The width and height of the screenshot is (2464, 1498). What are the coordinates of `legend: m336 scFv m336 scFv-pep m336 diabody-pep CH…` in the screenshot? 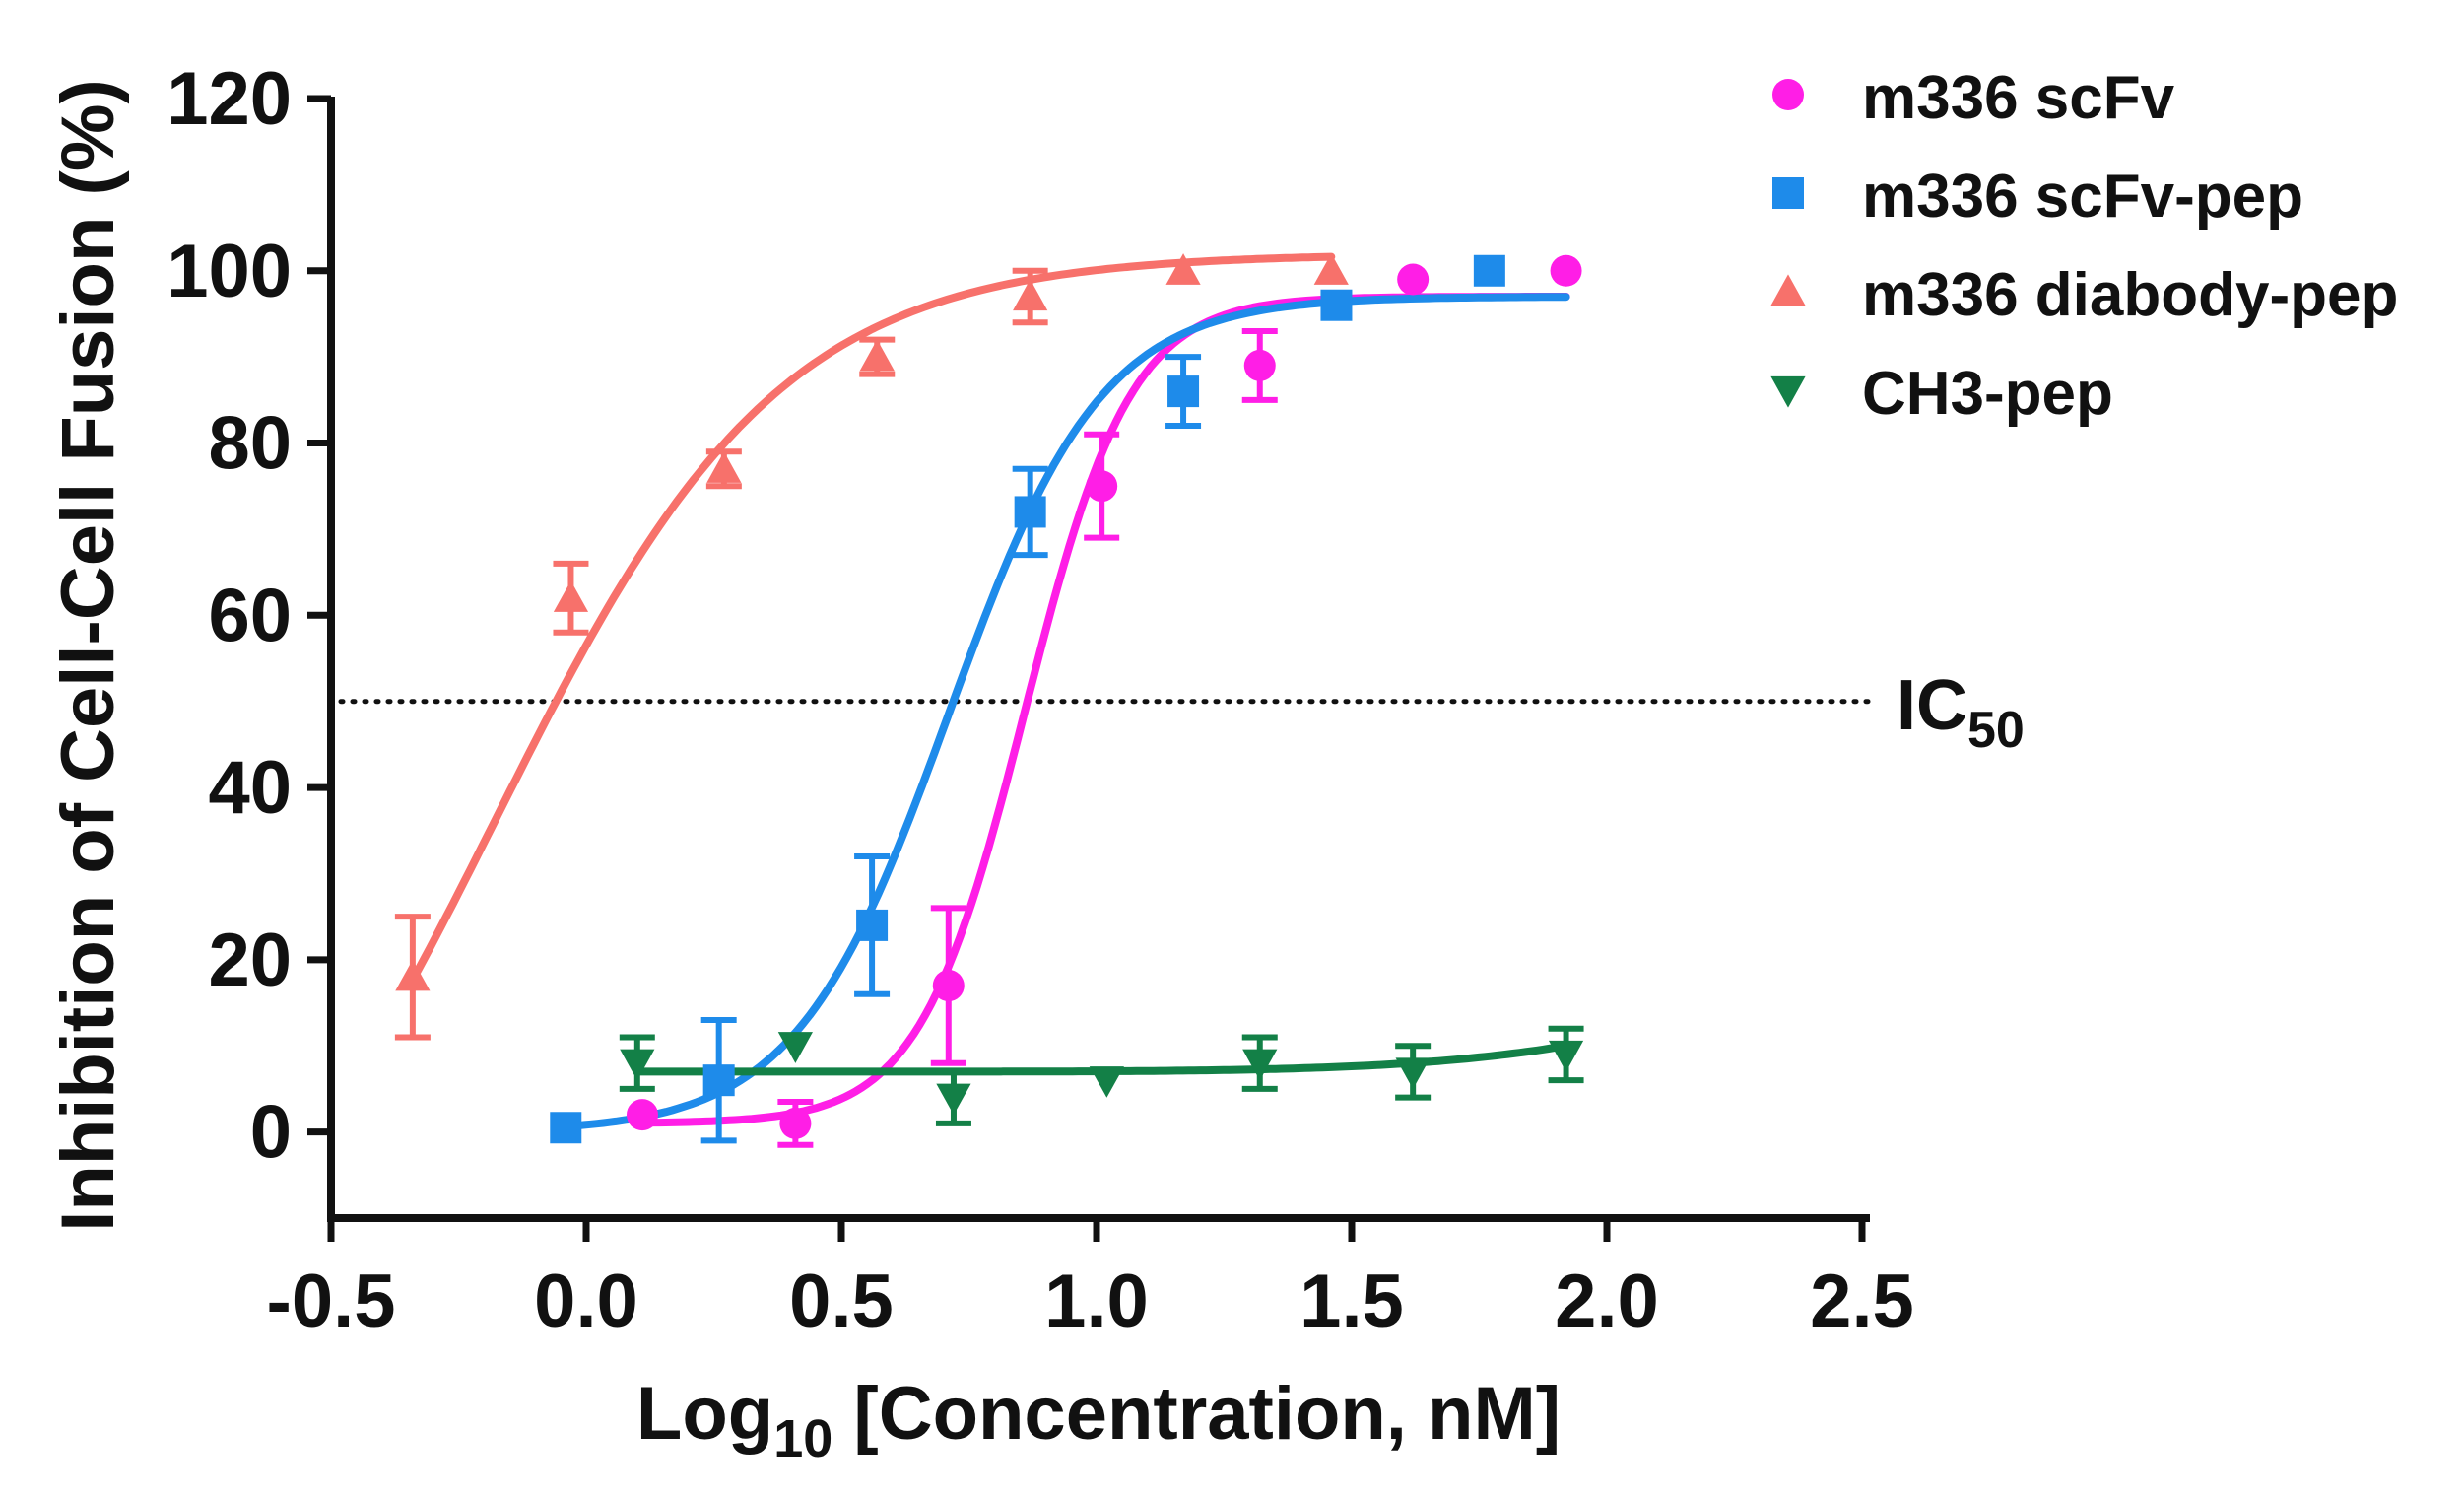 It's located at (2084, 246).